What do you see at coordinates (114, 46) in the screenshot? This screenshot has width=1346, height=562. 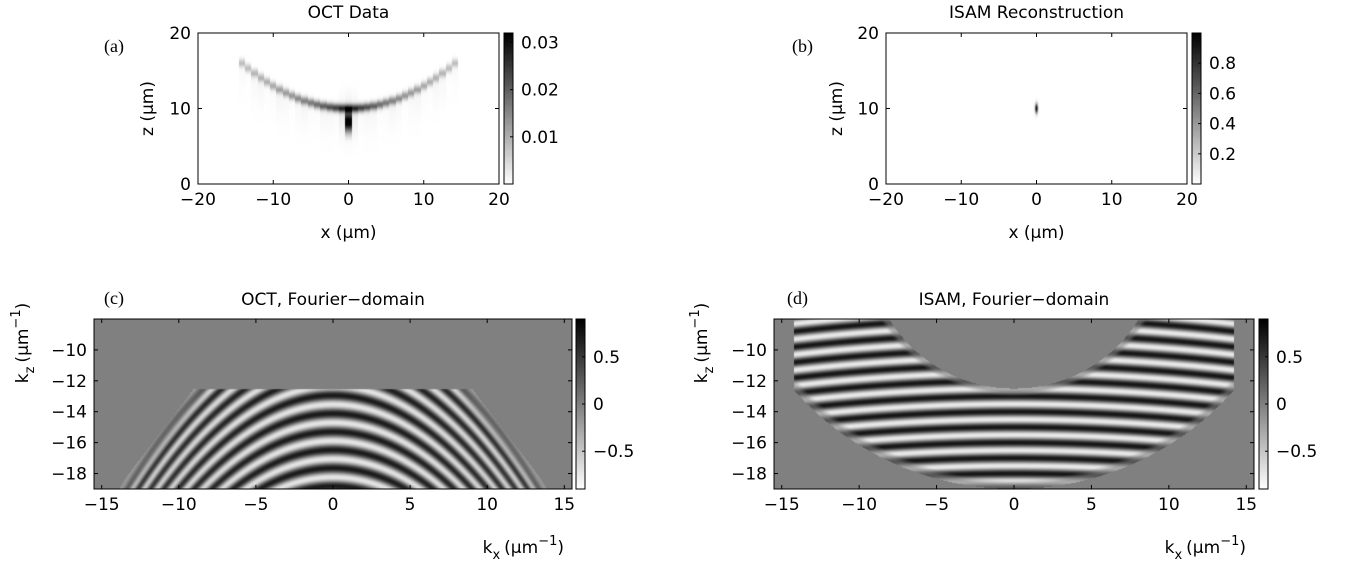 I see `panel-label: (a)` at bounding box center [114, 46].